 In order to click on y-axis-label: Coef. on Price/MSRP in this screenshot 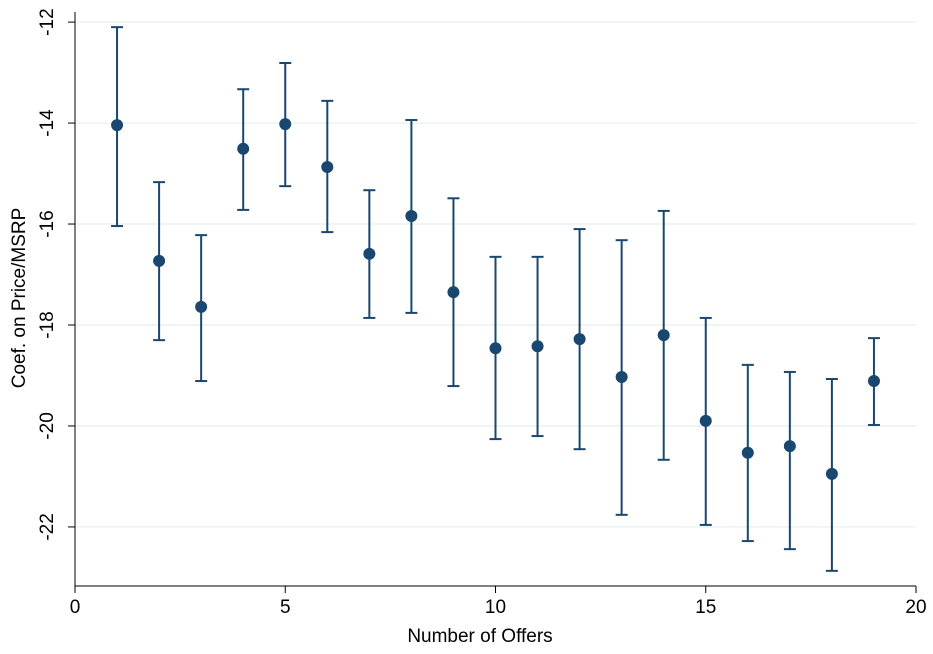, I will do `click(19, 298)`.